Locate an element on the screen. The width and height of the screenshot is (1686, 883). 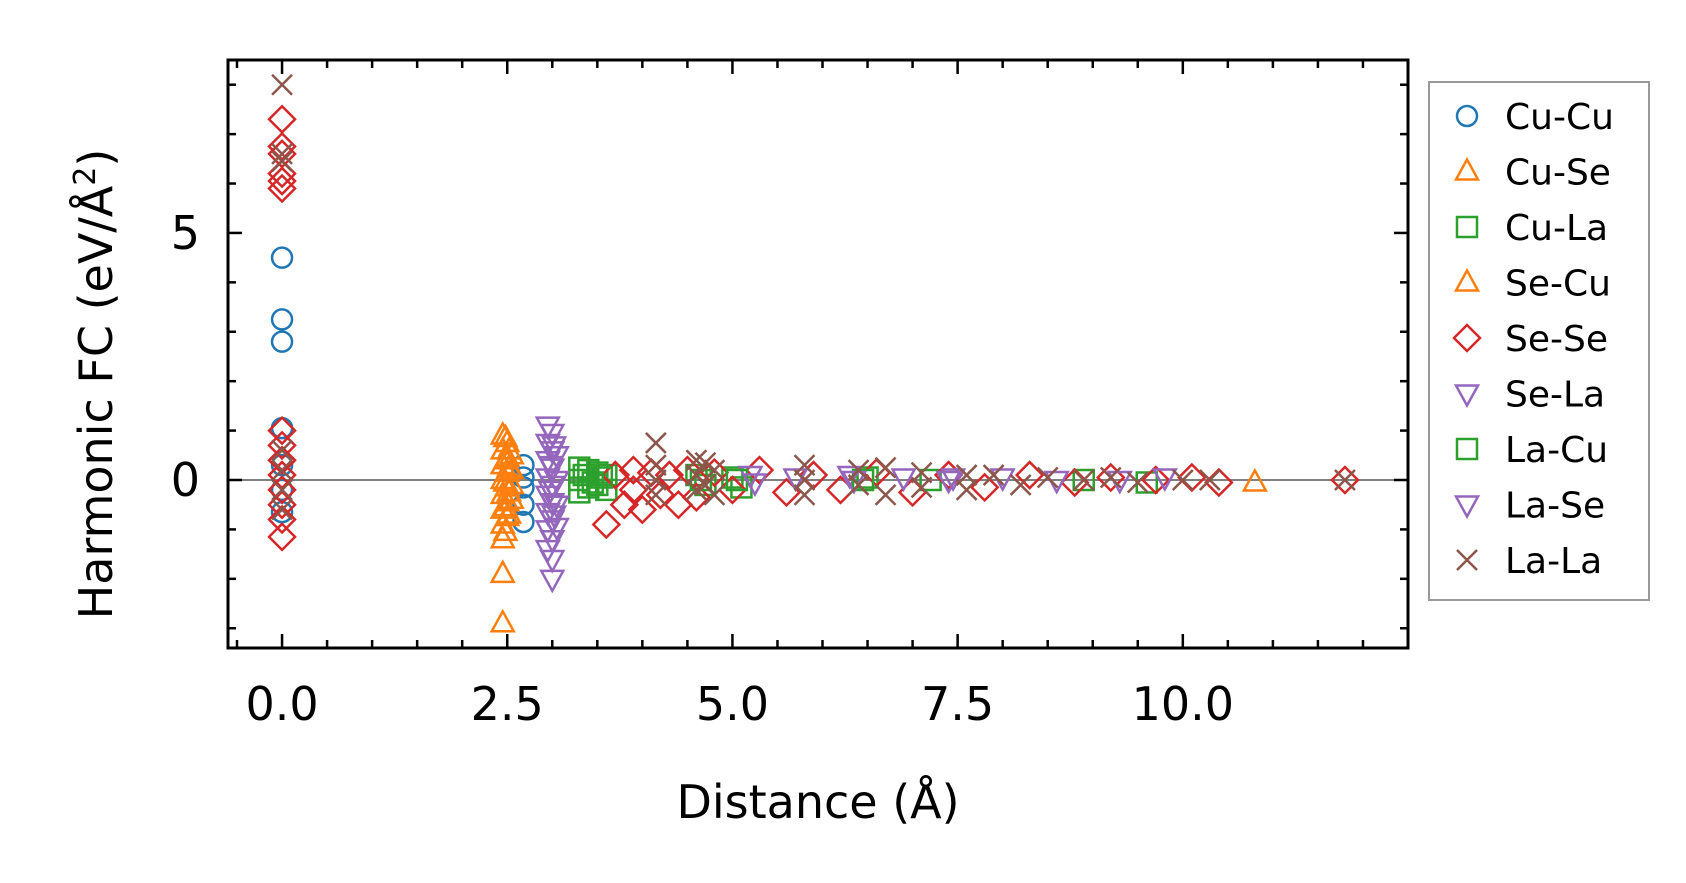
y-axis-title-close: ) is located at coordinates (96, 158).